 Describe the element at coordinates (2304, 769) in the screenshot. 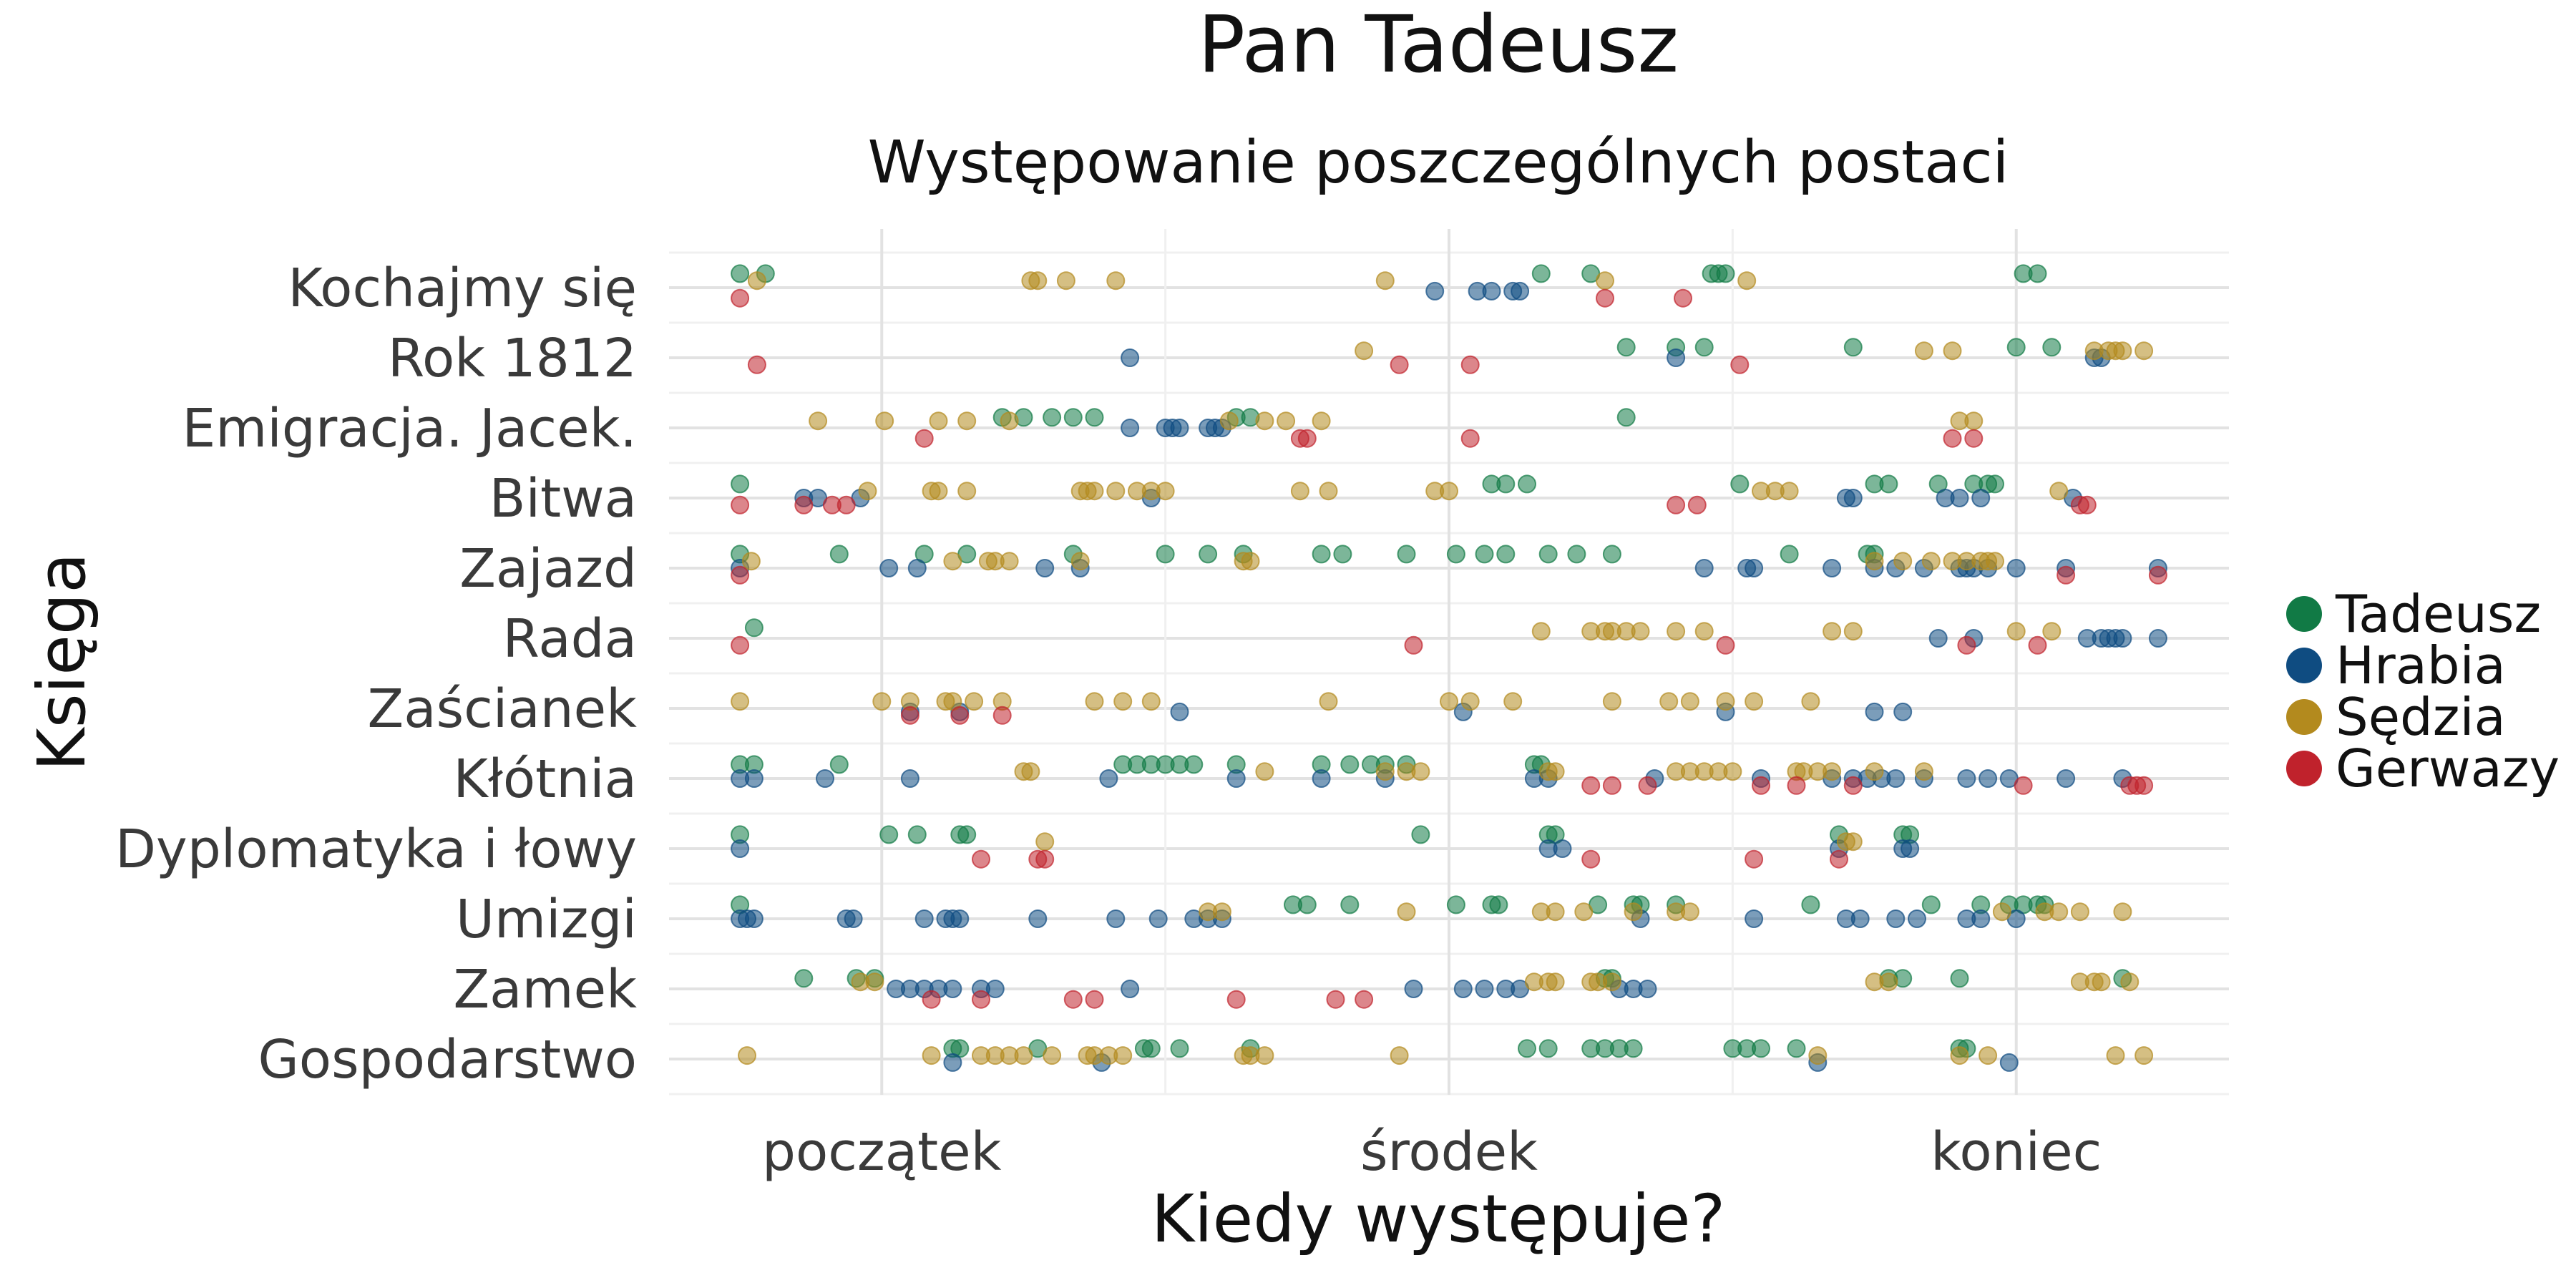

I see `legend-key-gerwazy` at that location.